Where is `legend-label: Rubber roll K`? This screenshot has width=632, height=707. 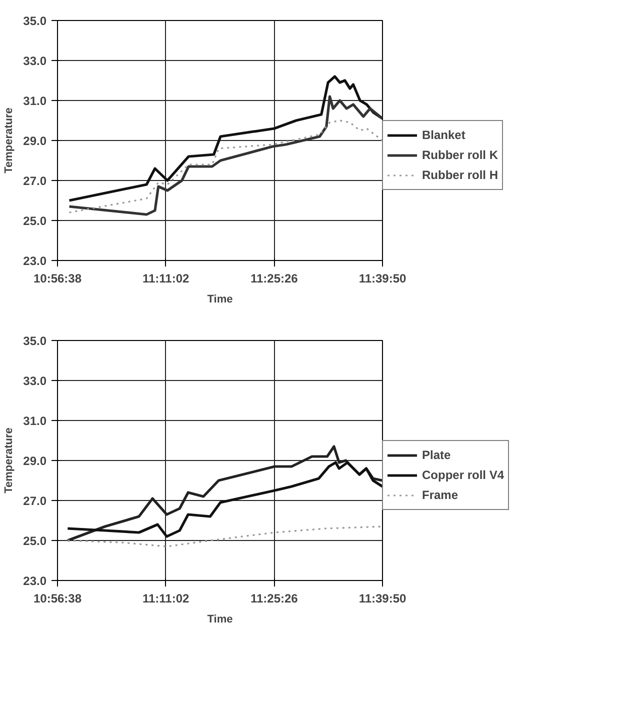
legend-label: Rubber roll K is located at coordinates (460, 155).